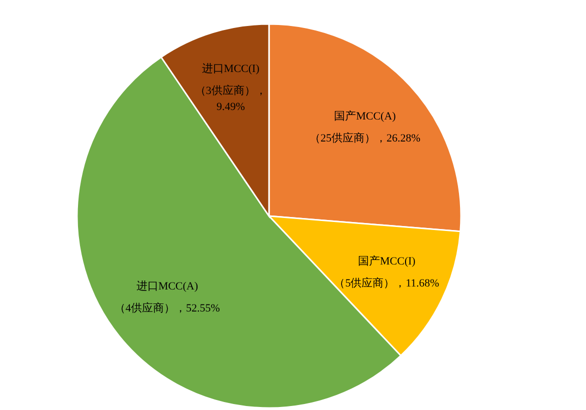 The image size is (586, 410). Describe the element at coordinates (230, 99) in the screenshot. I see `data-label: （3供应商），9.49%` at that location.